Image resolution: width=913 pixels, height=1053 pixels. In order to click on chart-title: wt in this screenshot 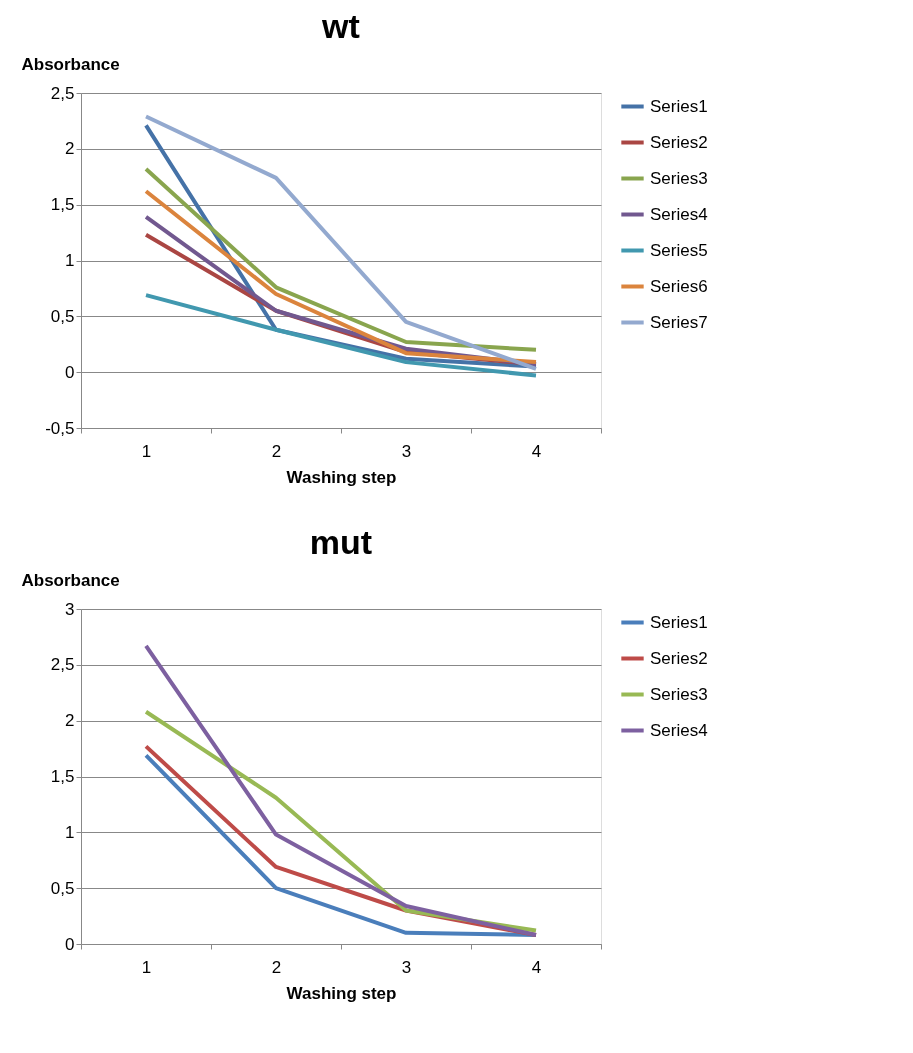, I will do `click(340, 26)`.